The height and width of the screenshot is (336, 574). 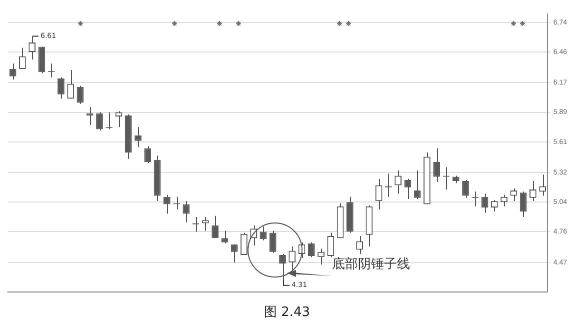 What do you see at coordinates (371, 264) in the screenshot?
I see `annotation: 底部阴锤子线` at bounding box center [371, 264].